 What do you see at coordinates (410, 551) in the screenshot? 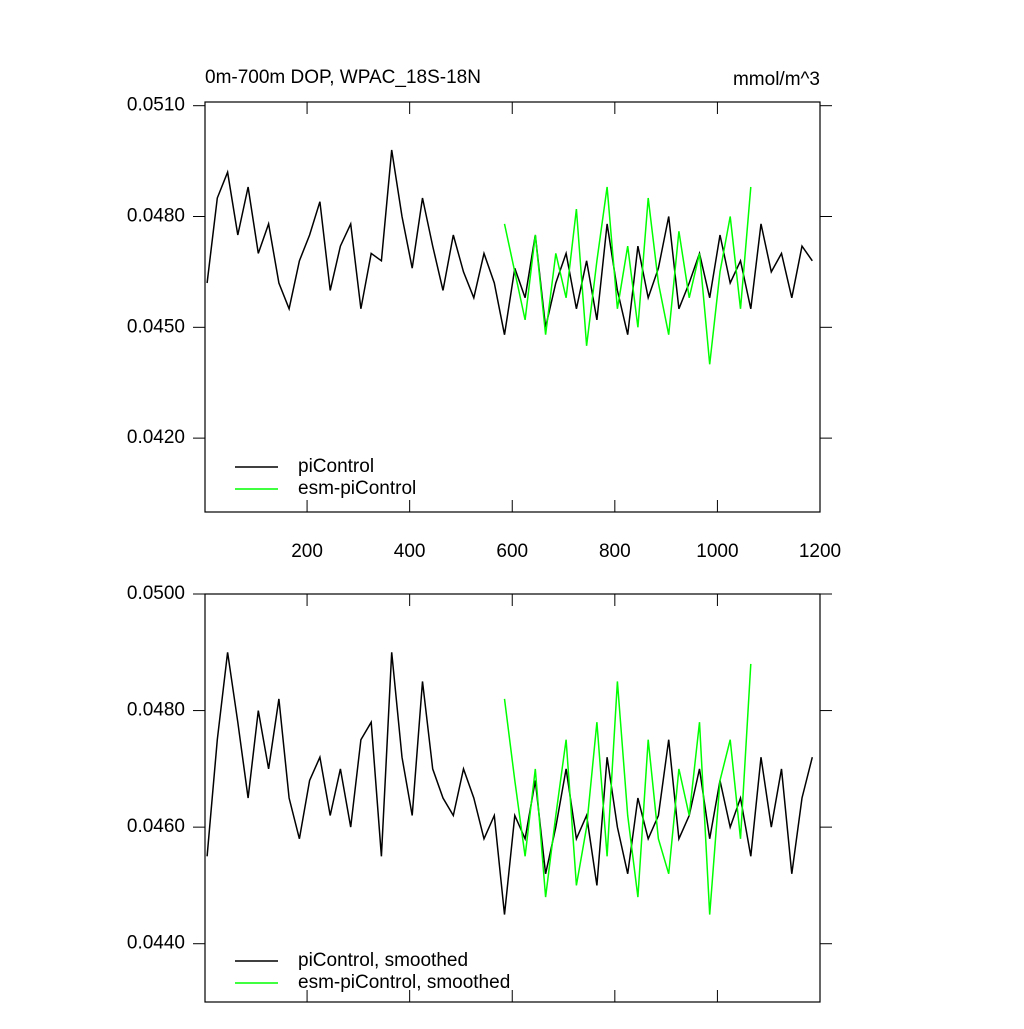
I see `x-tick-label: 400` at bounding box center [410, 551].